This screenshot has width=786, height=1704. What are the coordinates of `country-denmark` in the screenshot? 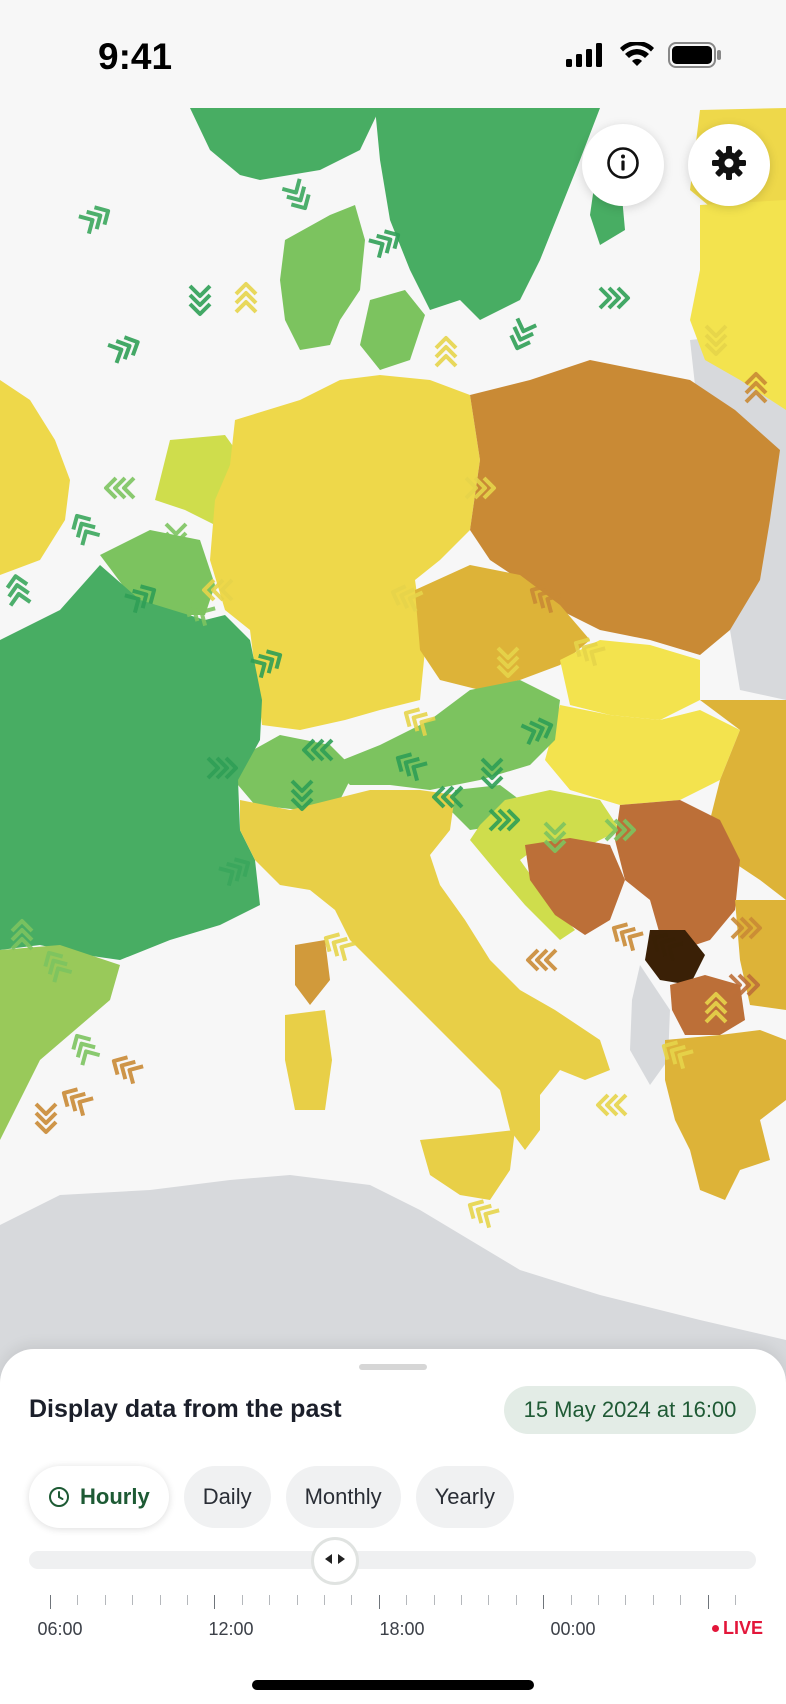 It's located at (322, 277).